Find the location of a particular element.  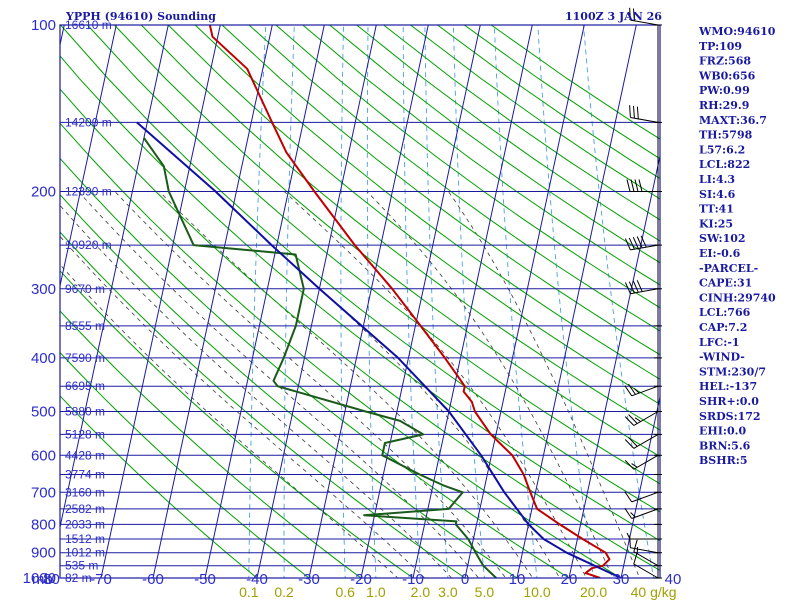

height-label-500: 5880 m is located at coordinates (85, 412).